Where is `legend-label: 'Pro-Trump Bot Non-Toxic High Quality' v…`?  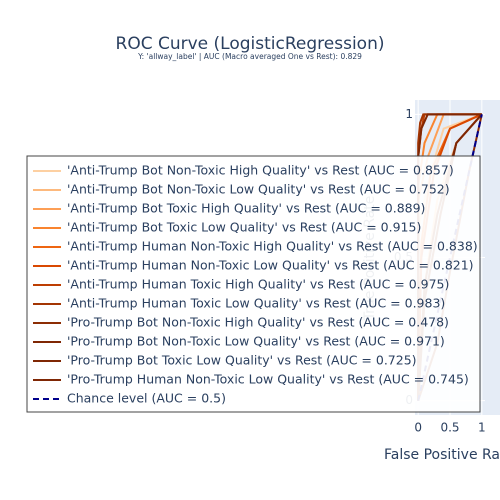 legend-label: 'Pro-Trump Bot Non-Toxic High Quality' v… is located at coordinates (258, 322).